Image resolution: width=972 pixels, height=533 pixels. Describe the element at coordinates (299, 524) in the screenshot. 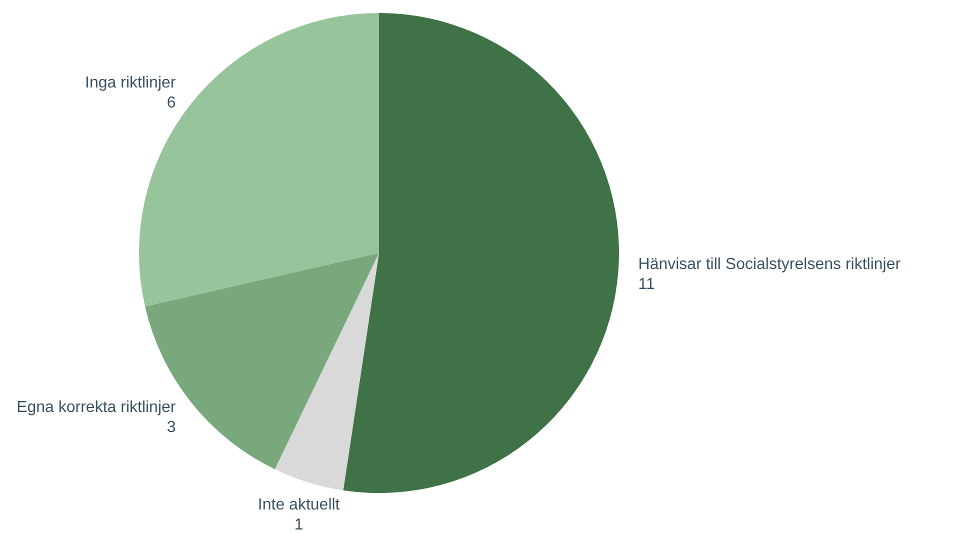

I see `data-label: 1` at that location.